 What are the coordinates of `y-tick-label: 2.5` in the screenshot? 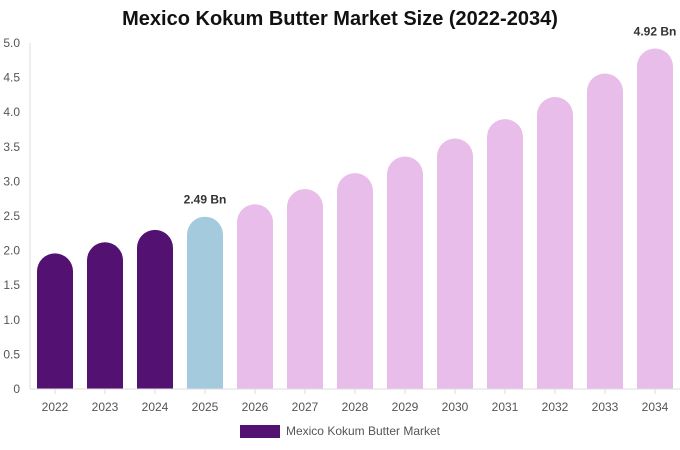 It's located at (11, 216).